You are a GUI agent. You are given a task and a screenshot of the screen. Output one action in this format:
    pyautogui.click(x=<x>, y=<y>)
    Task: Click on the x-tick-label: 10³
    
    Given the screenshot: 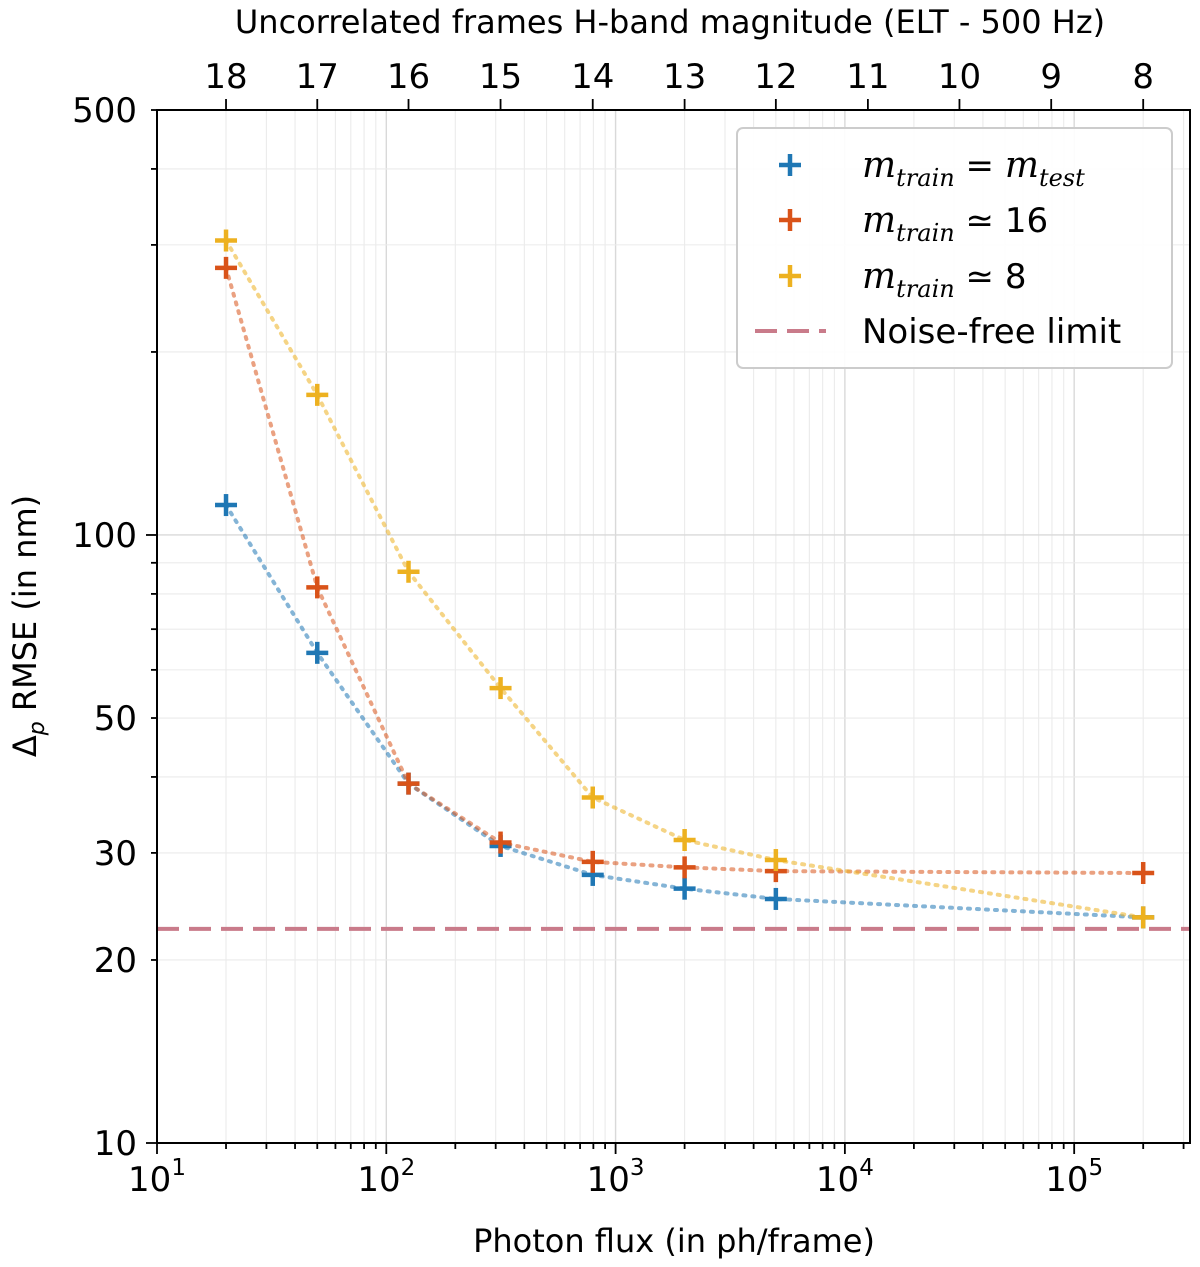 What is the action you would take?
    pyautogui.click(x=616, y=1177)
    